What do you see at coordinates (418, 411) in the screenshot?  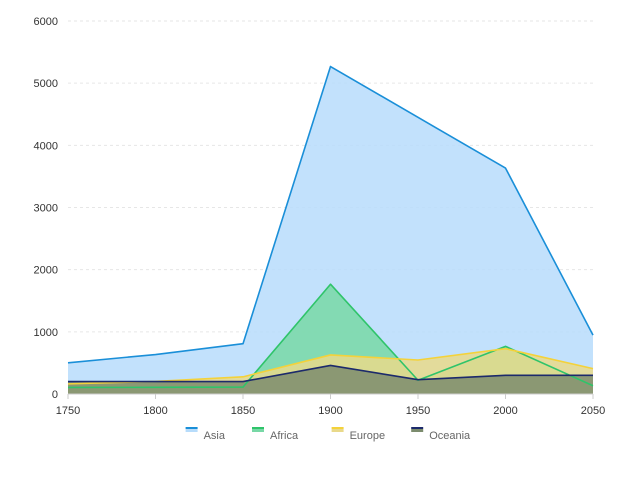 I see `x-tick-label: 1950` at bounding box center [418, 411].